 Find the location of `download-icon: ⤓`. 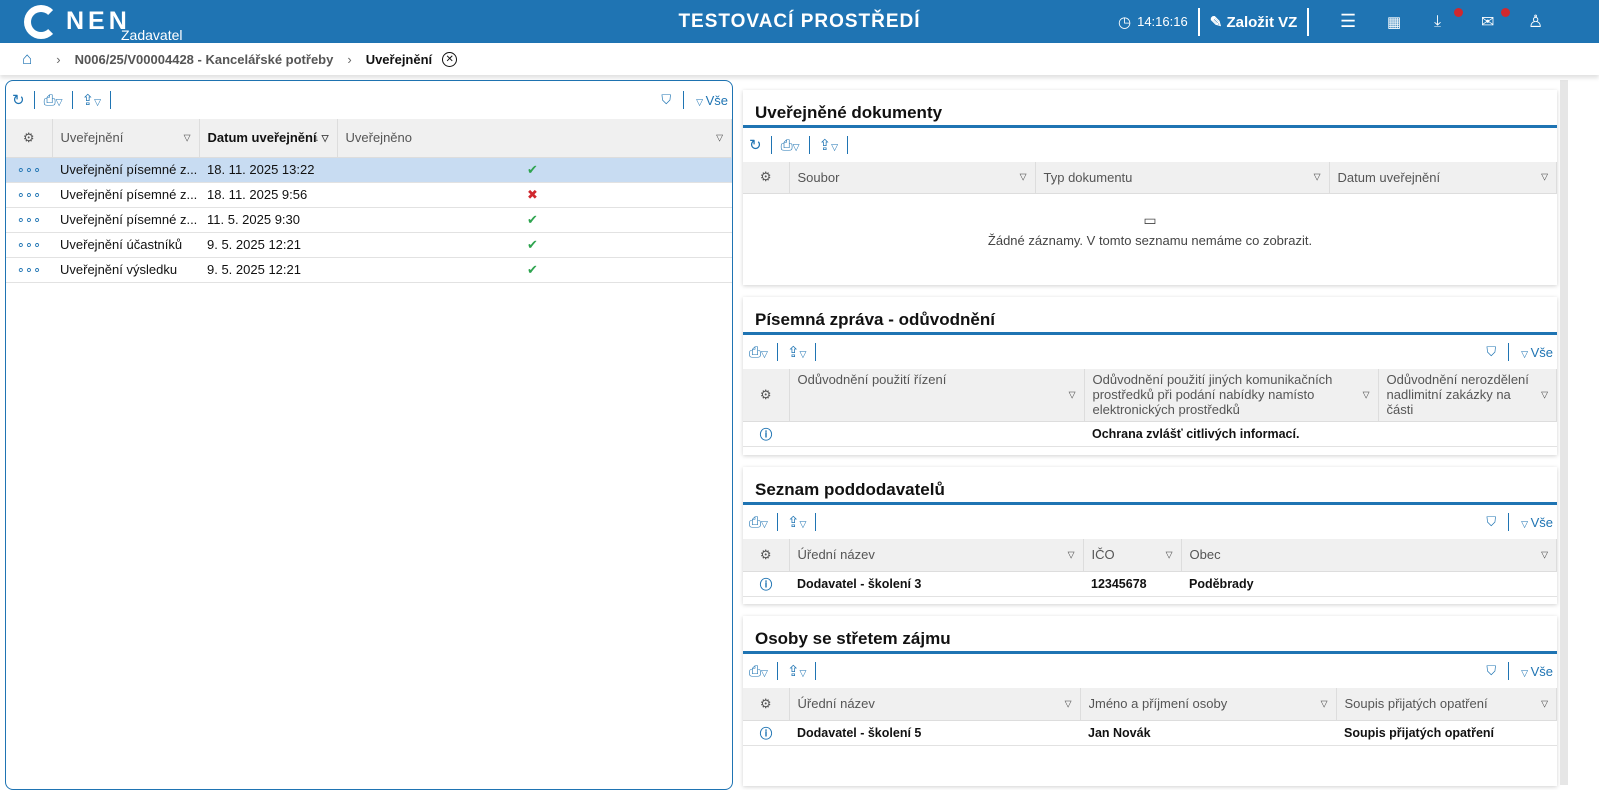

download-icon: ⤓ is located at coordinates (1438, 21).